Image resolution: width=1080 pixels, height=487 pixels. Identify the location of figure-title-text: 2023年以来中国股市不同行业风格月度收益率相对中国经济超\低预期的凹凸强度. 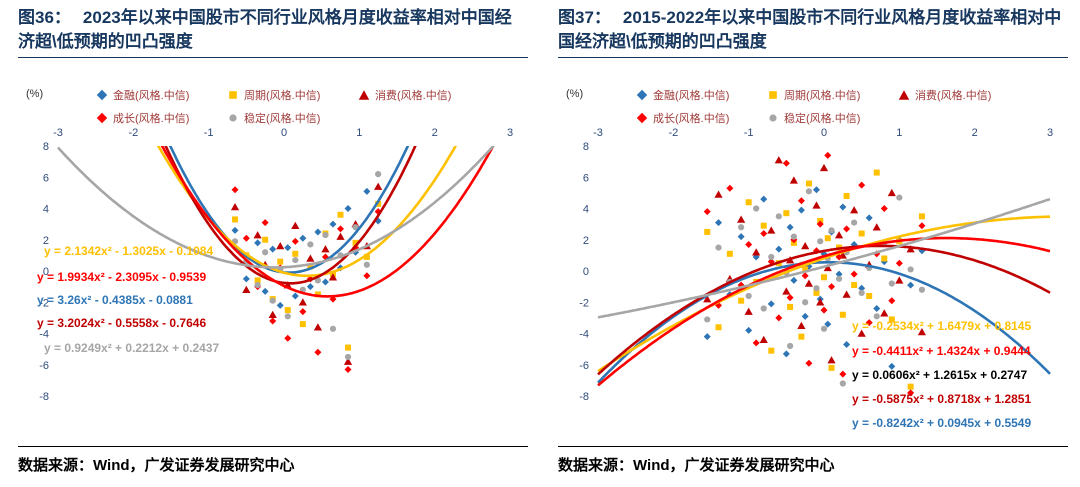
(265, 30).